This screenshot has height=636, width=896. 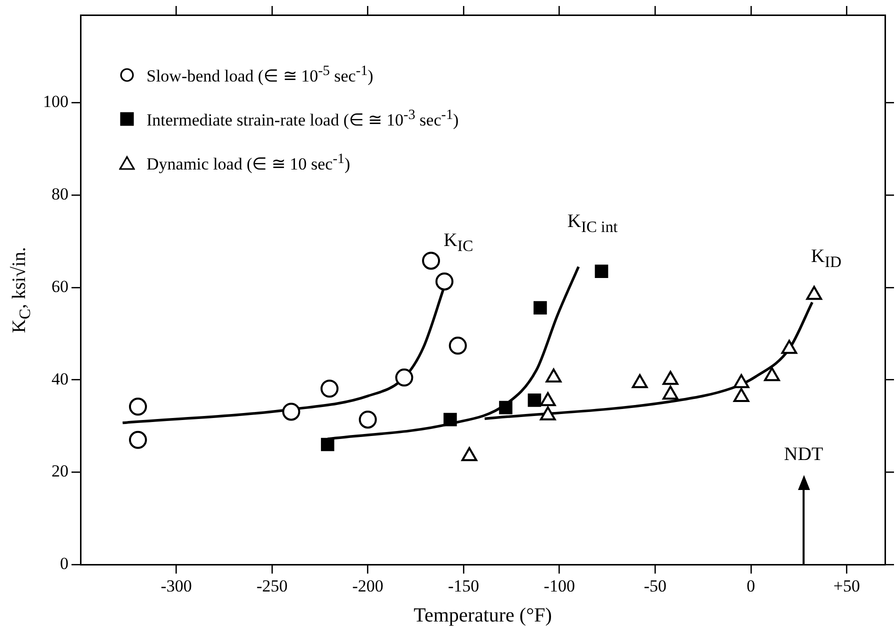 What do you see at coordinates (60, 378) in the screenshot?
I see `y-tick-label: 40` at bounding box center [60, 378].